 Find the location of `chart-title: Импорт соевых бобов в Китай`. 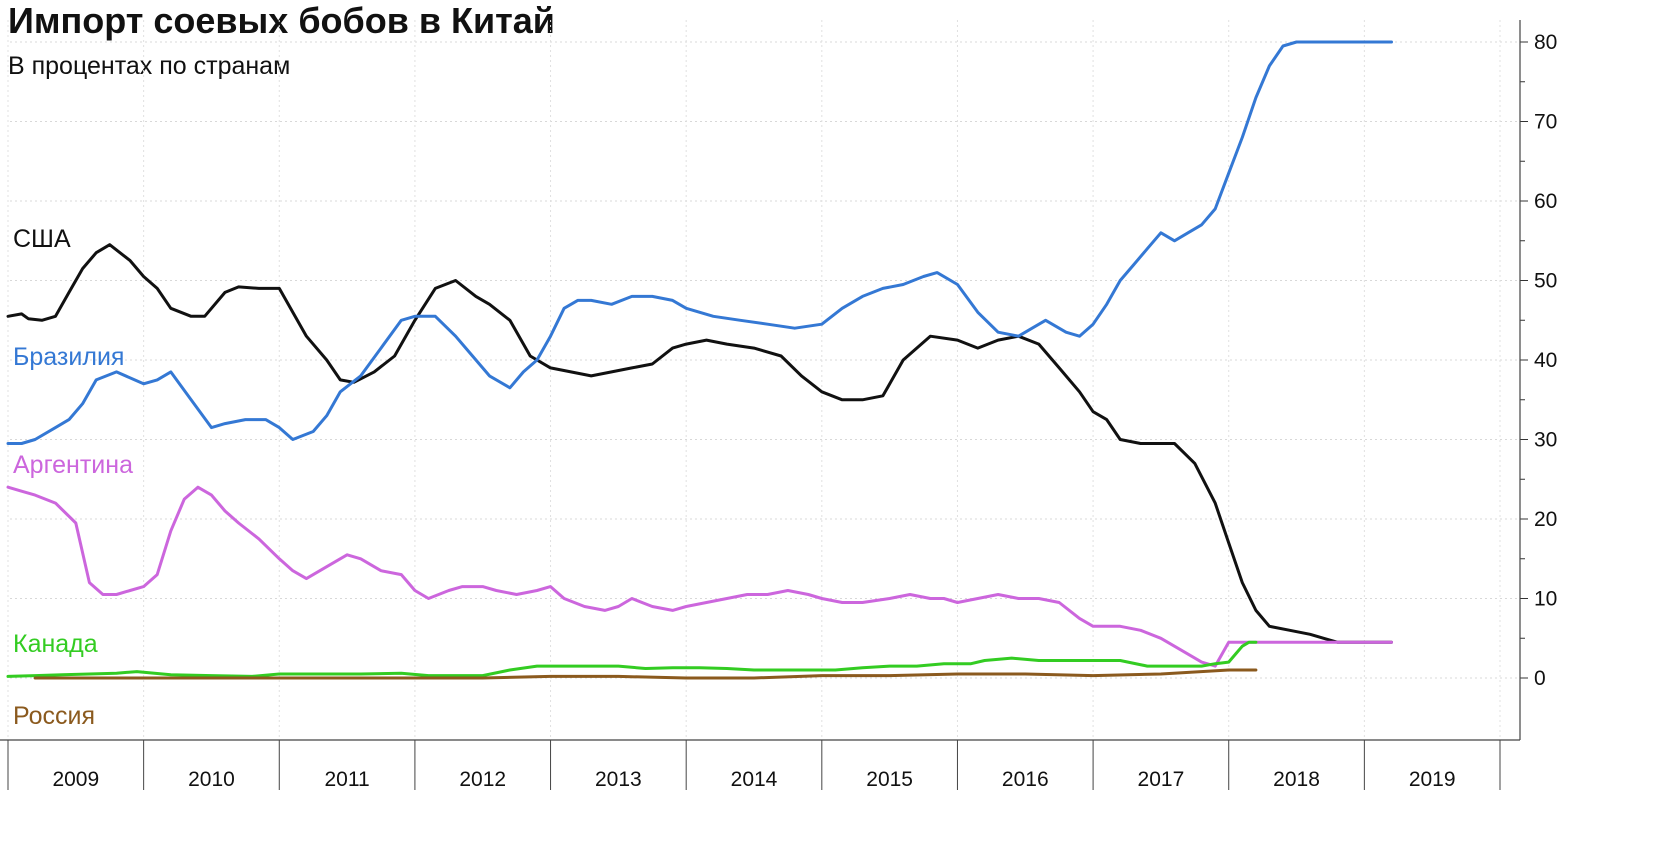

chart-title: Импорт соевых бобов в Китай is located at coordinates (281, 20).